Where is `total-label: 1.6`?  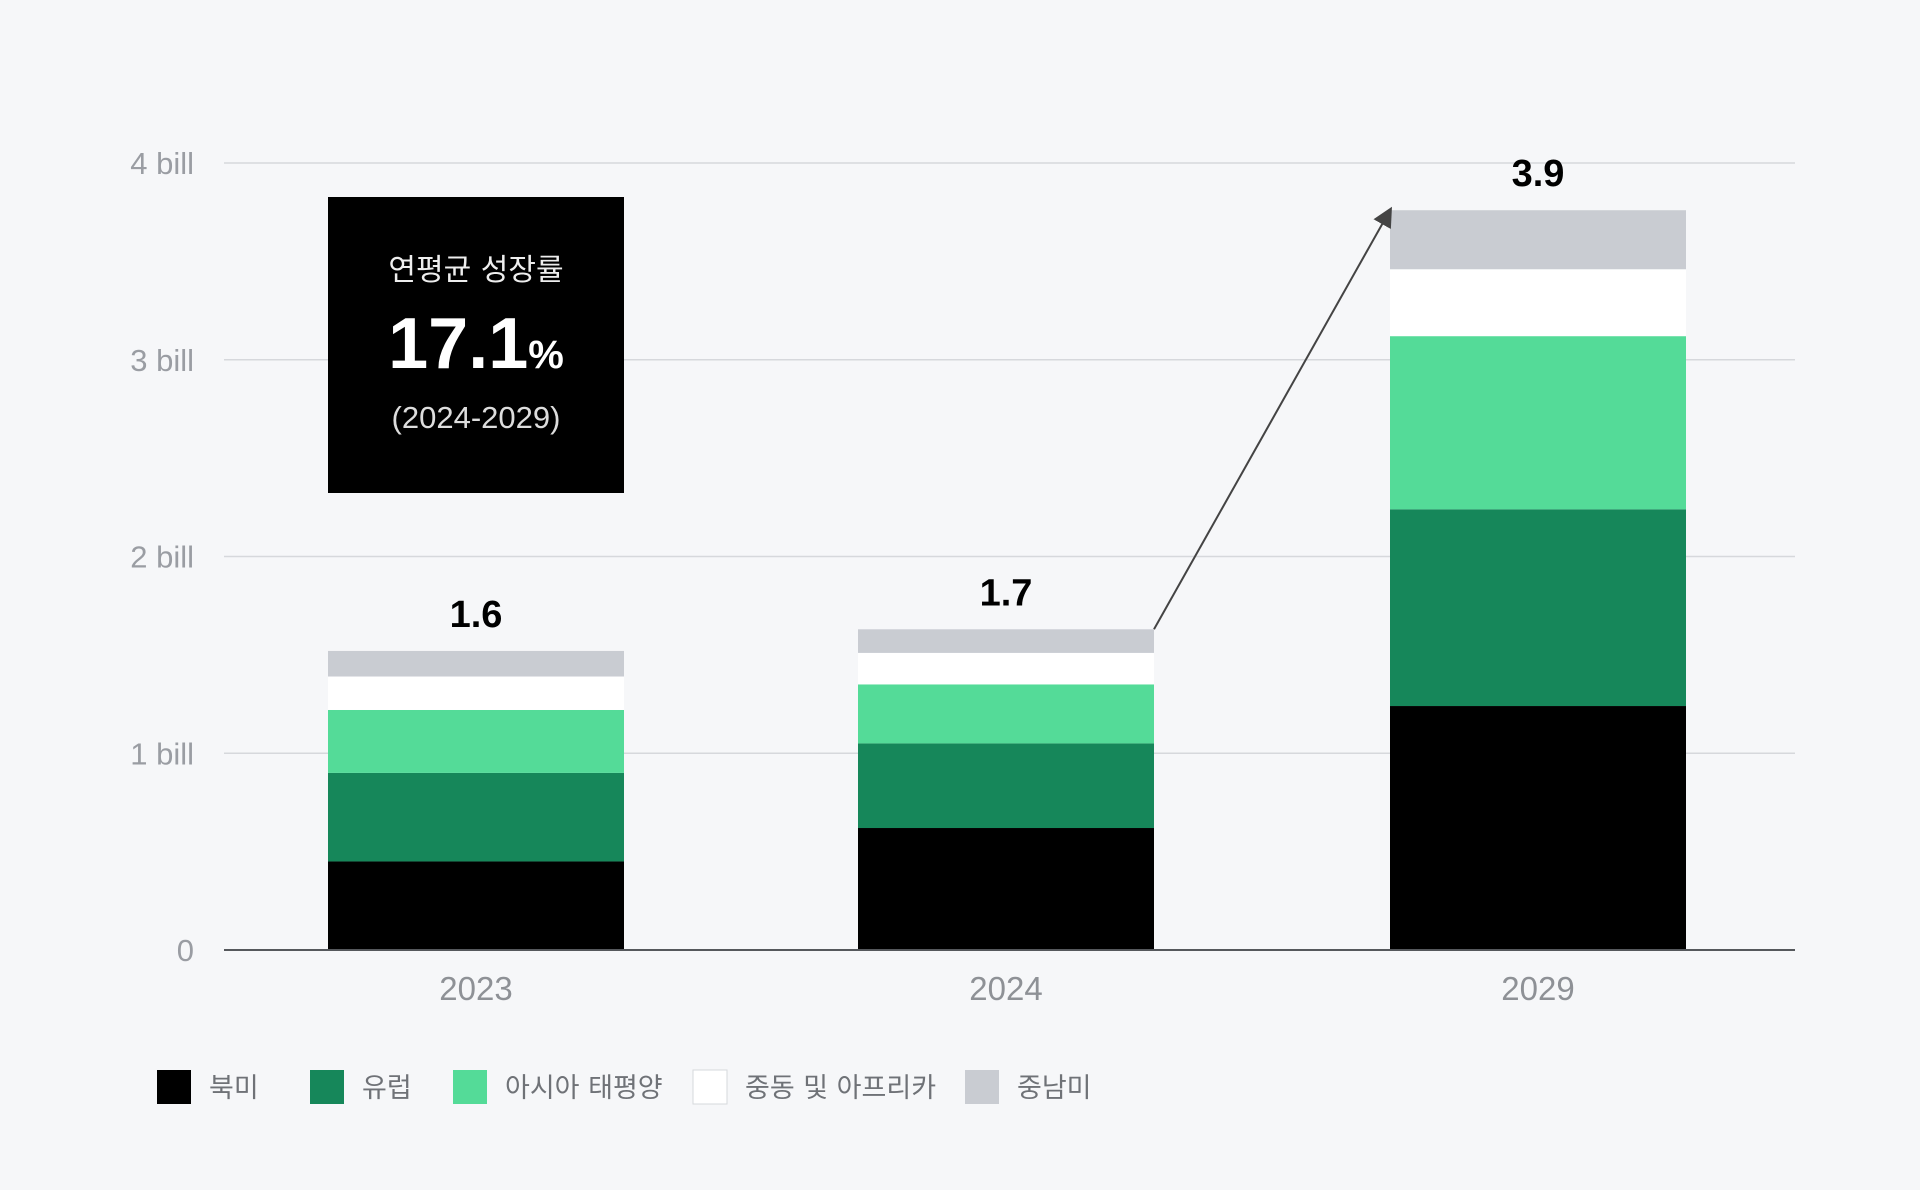 total-label: 1.6 is located at coordinates (476, 615).